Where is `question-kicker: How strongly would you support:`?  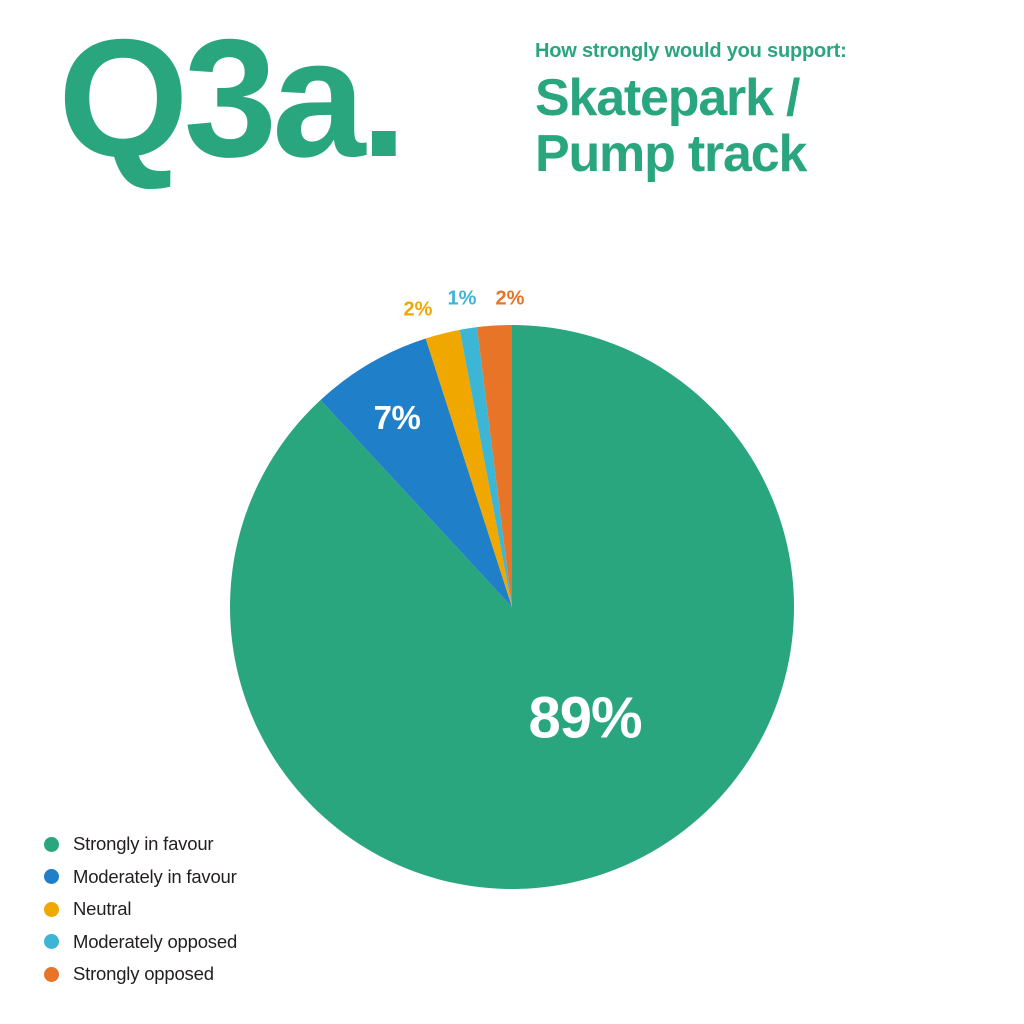
question-kicker: How strongly would you support: is located at coordinates (691, 51).